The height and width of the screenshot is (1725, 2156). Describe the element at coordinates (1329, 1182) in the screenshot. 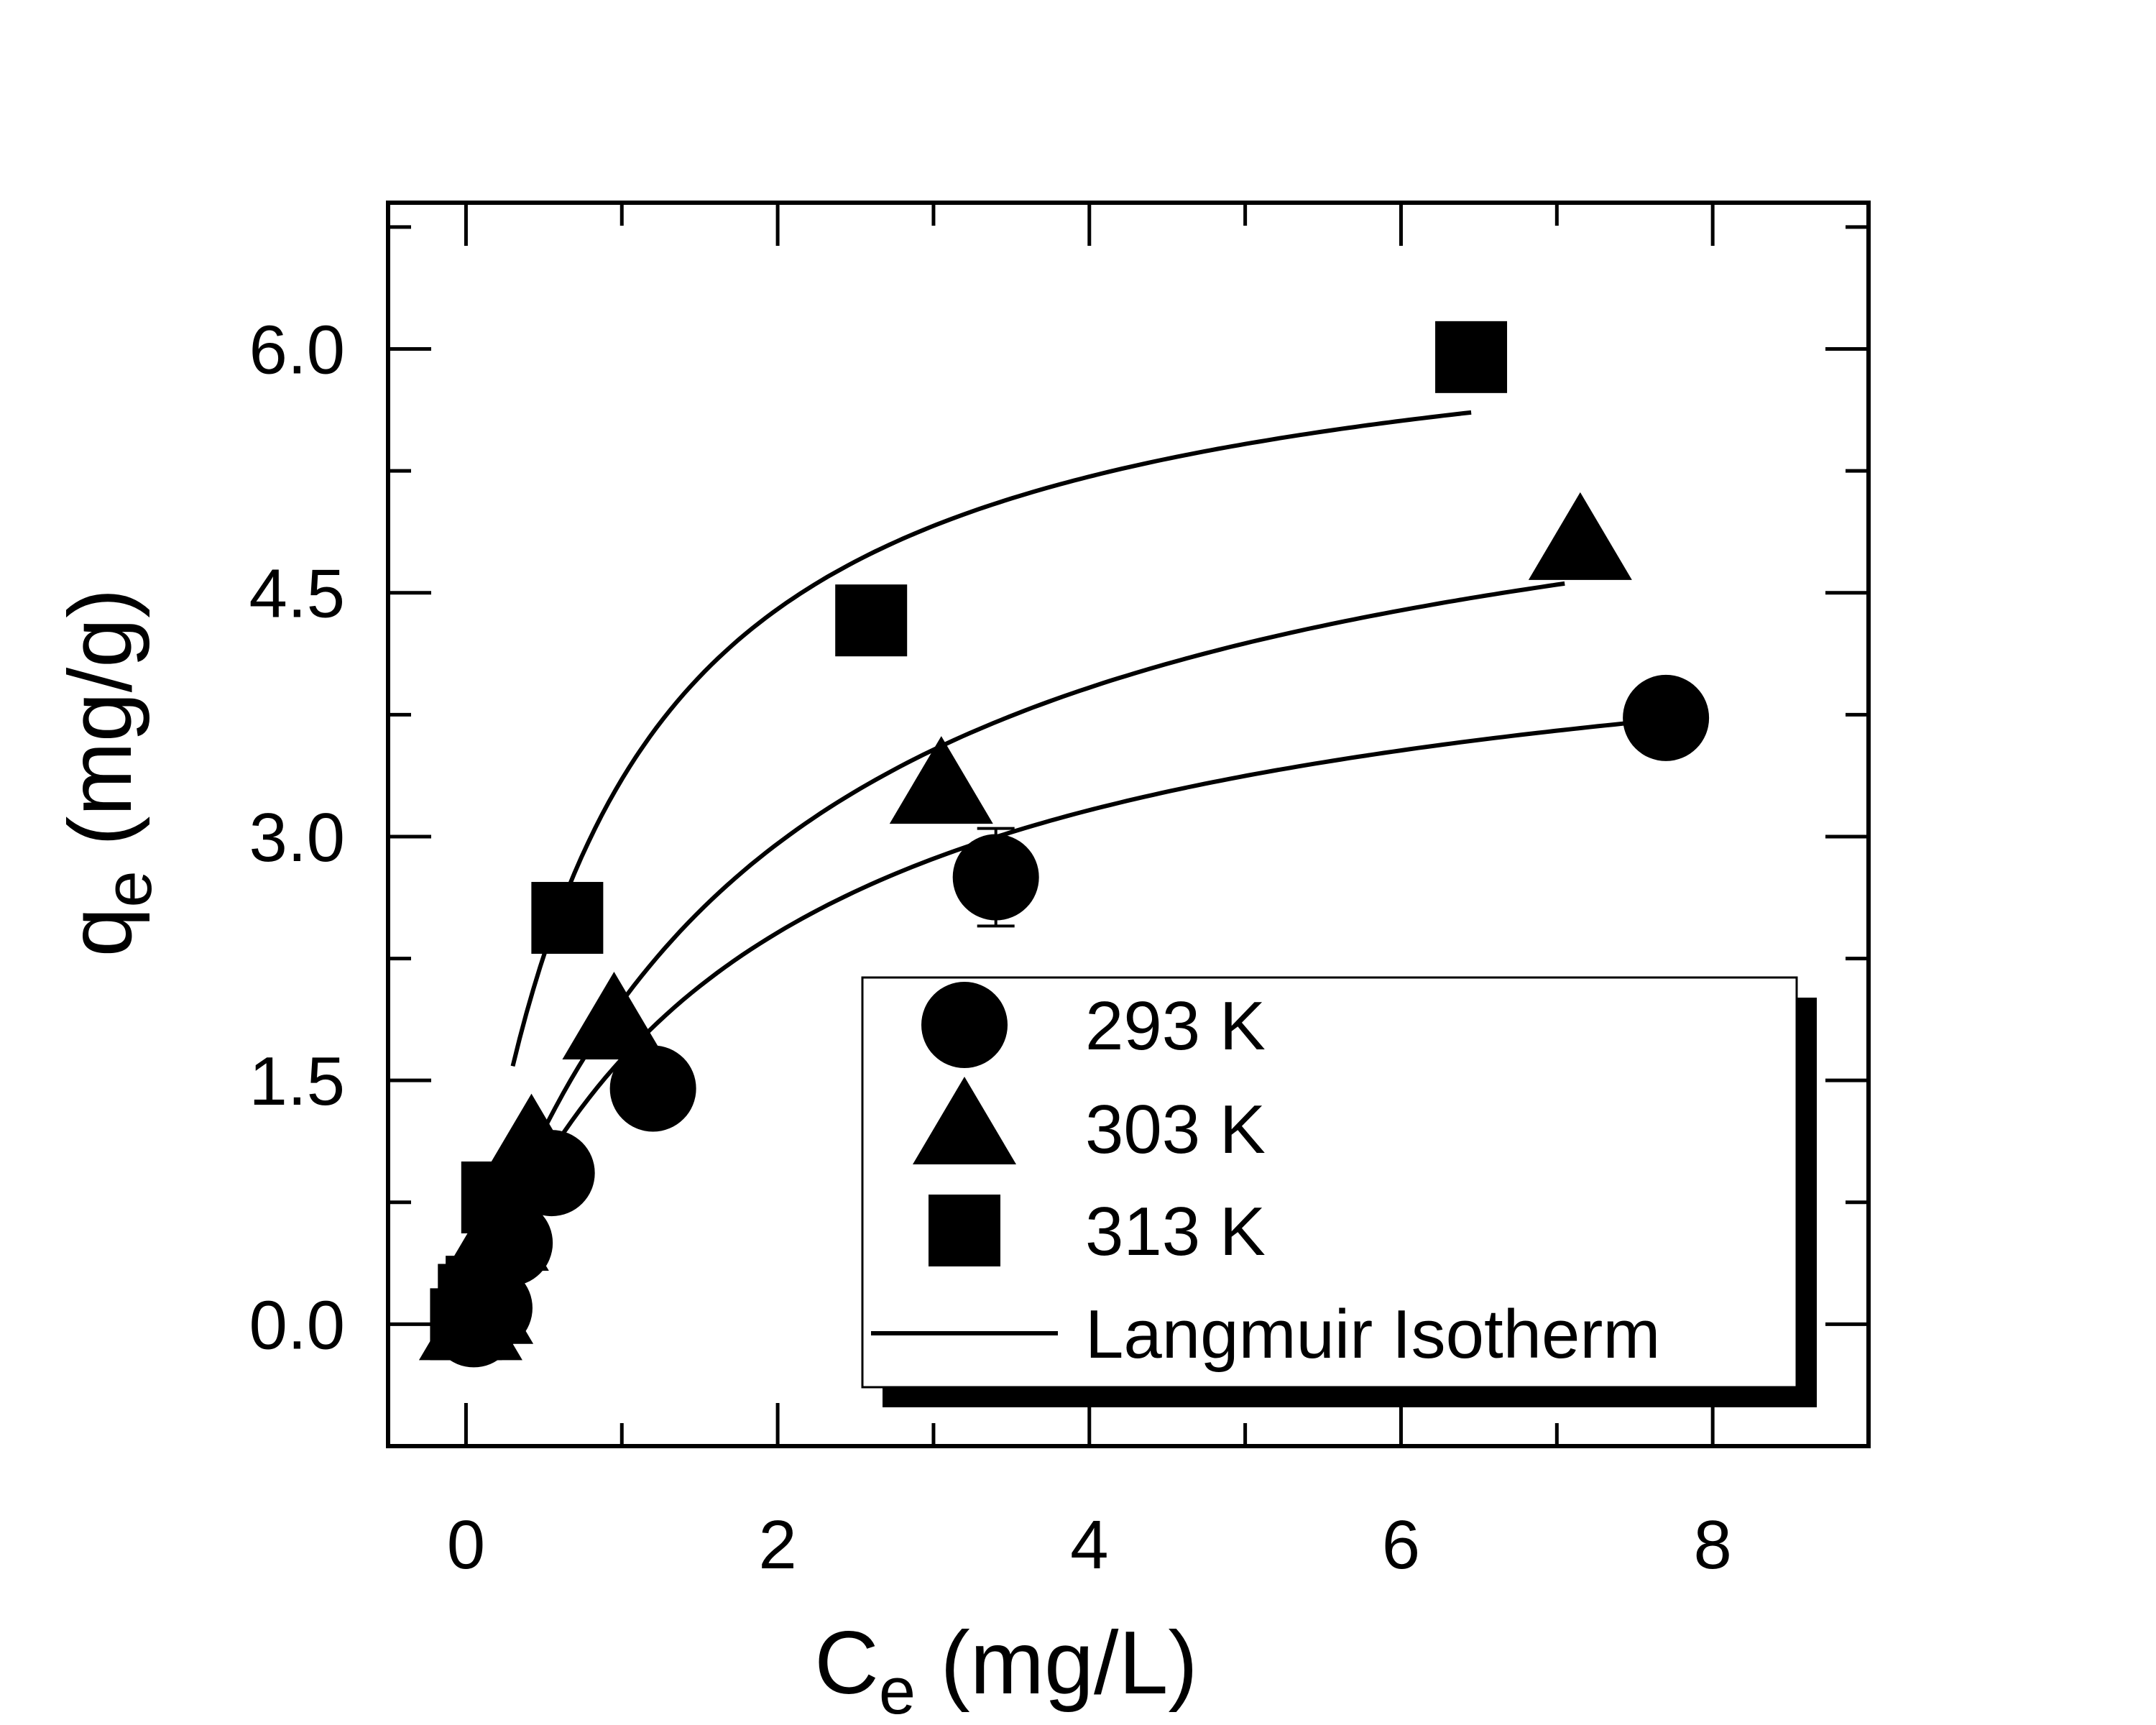

I see `legend-box` at that location.